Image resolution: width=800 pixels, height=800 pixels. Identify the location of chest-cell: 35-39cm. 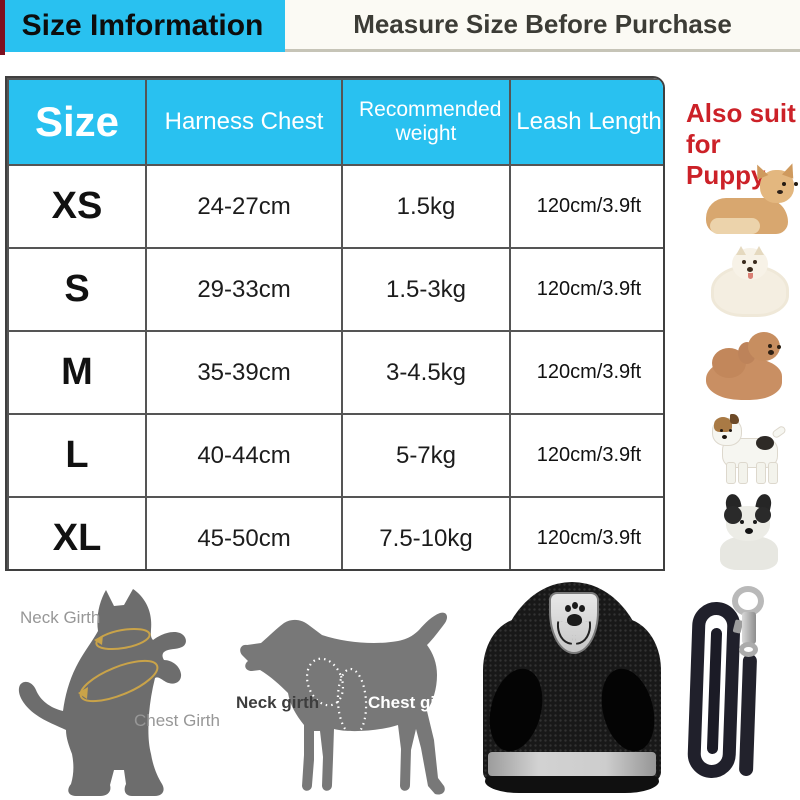
(244, 372).